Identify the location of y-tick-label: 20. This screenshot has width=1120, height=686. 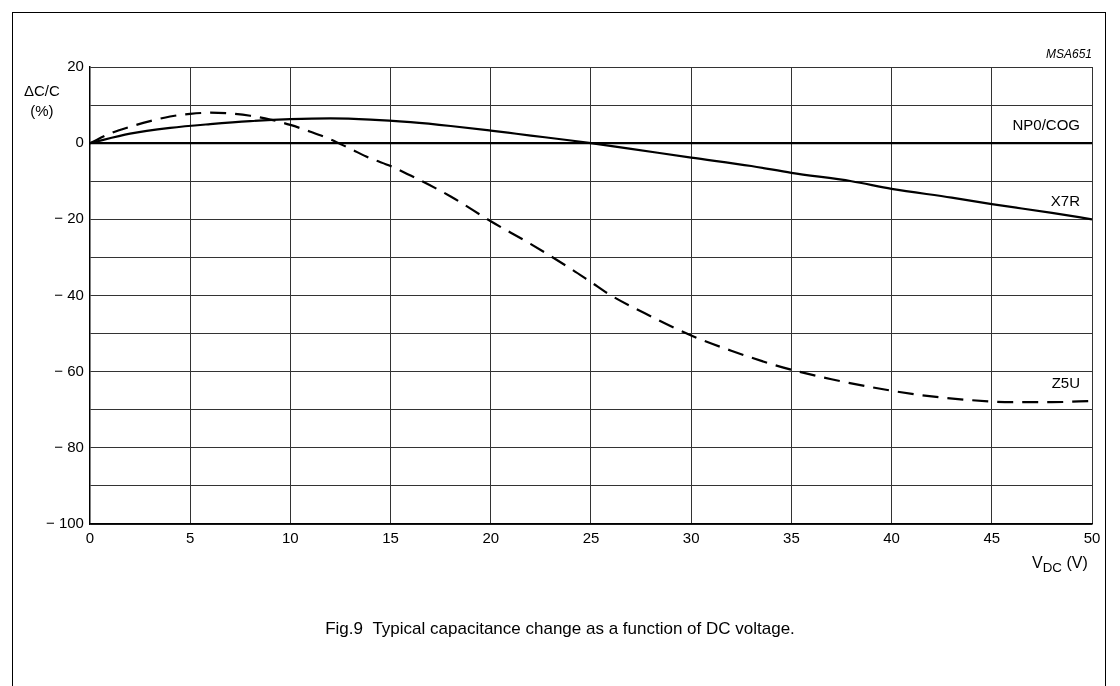
(75, 66).